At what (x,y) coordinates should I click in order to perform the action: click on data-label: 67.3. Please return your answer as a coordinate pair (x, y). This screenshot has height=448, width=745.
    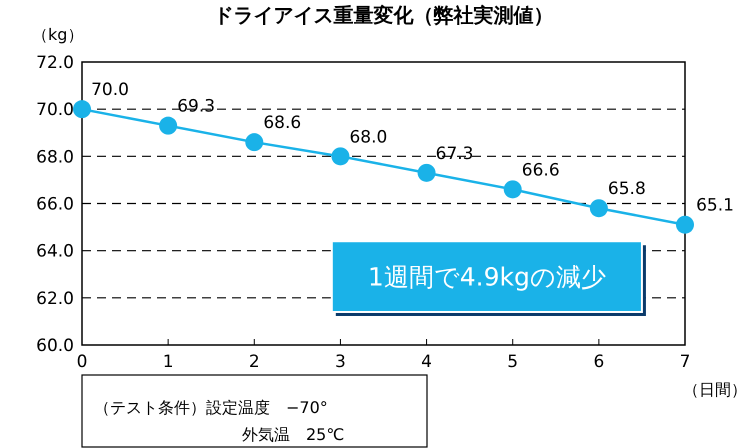
    Looking at the image, I should click on (455, 154).